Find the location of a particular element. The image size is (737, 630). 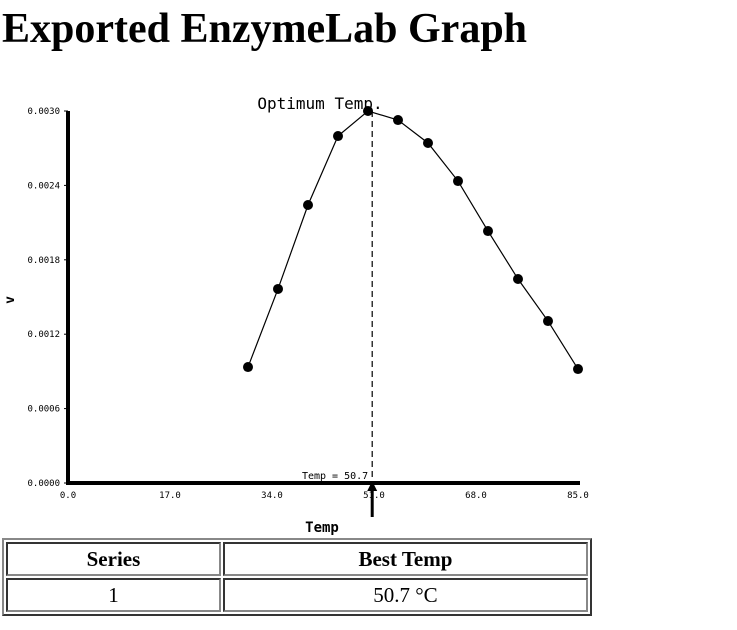

arrow-head-icon is located at coordinates (372, 486).